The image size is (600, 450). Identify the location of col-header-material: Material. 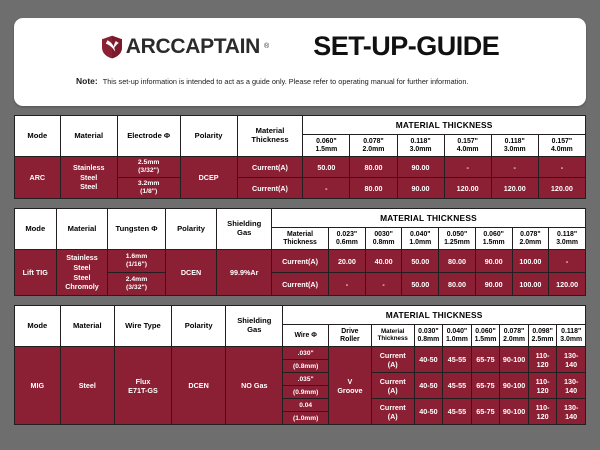
(82, 229).